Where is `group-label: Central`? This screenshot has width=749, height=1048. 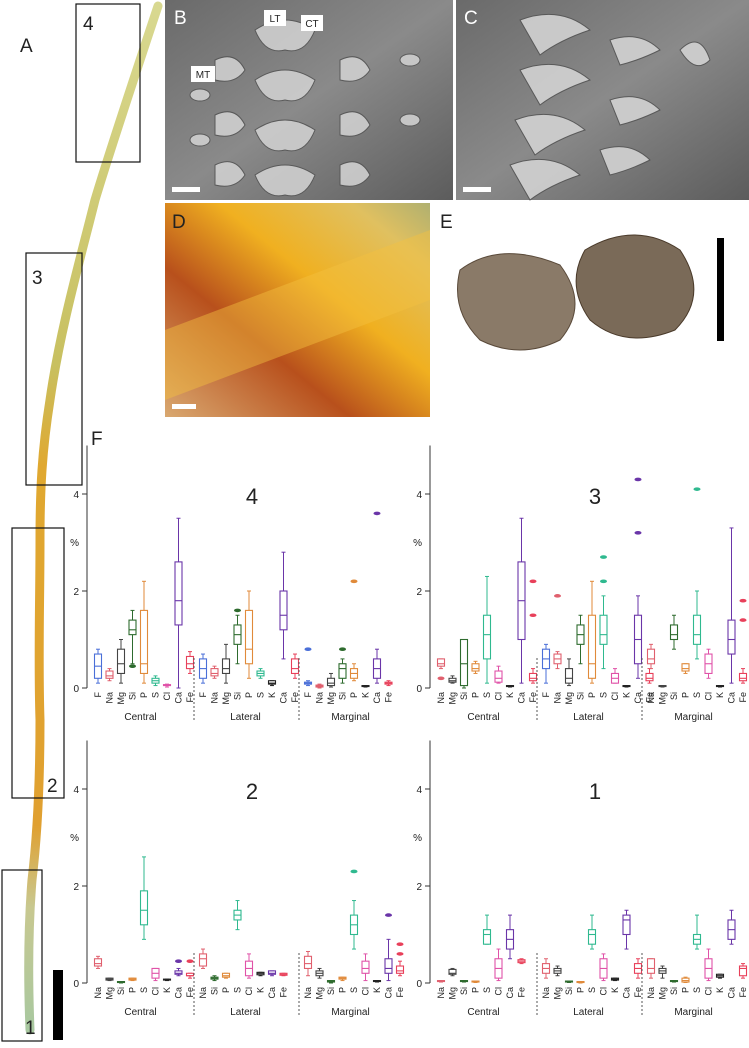
group-label: Central is located at coordinates (140, 1012).